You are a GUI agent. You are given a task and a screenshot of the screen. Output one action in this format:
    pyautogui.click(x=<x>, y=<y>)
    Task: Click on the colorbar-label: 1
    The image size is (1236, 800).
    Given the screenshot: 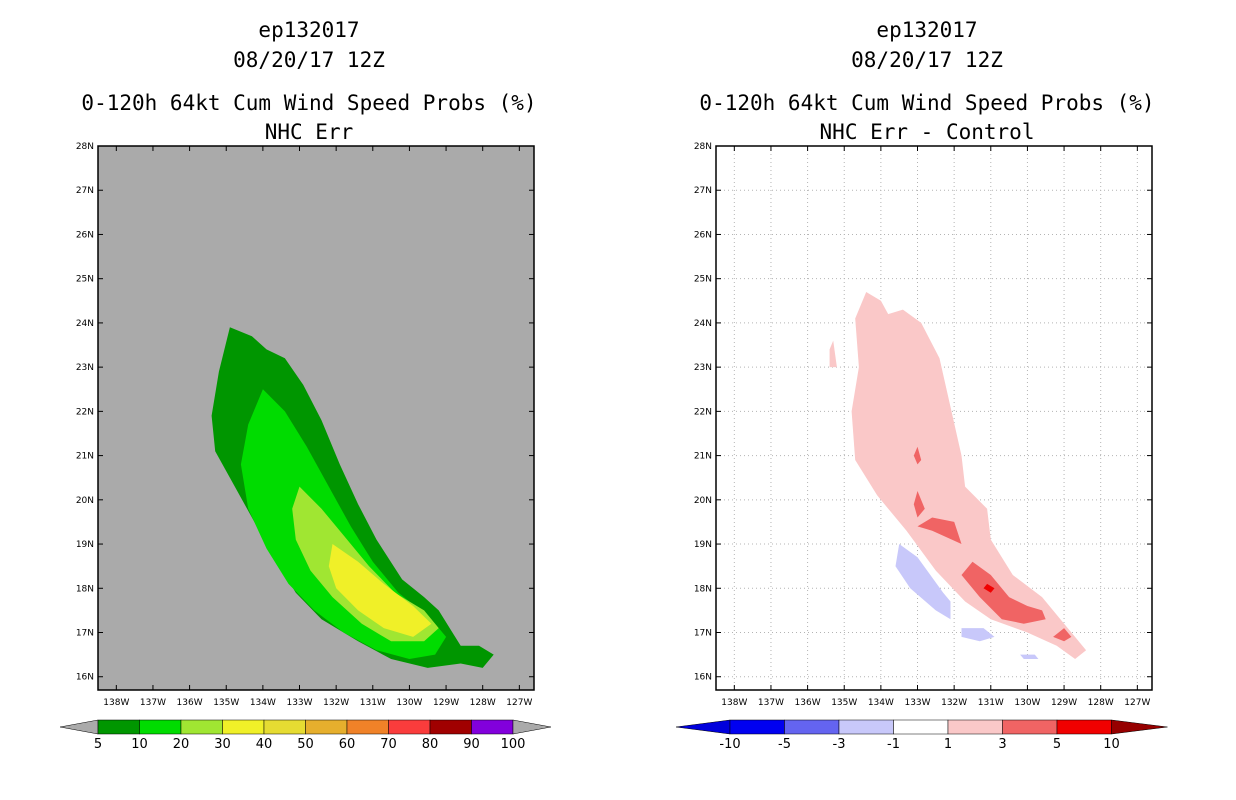 What is the action you would take?
    pyautogui.click(x=948, y=744)
    